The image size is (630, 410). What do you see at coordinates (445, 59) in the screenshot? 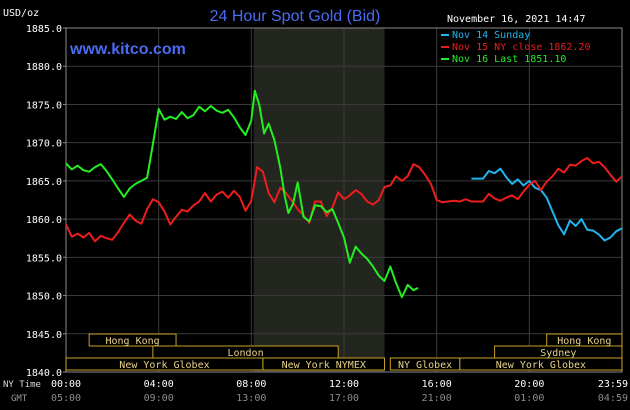
I see `legend-swatch-nov16` at bounding box center [445, 59].